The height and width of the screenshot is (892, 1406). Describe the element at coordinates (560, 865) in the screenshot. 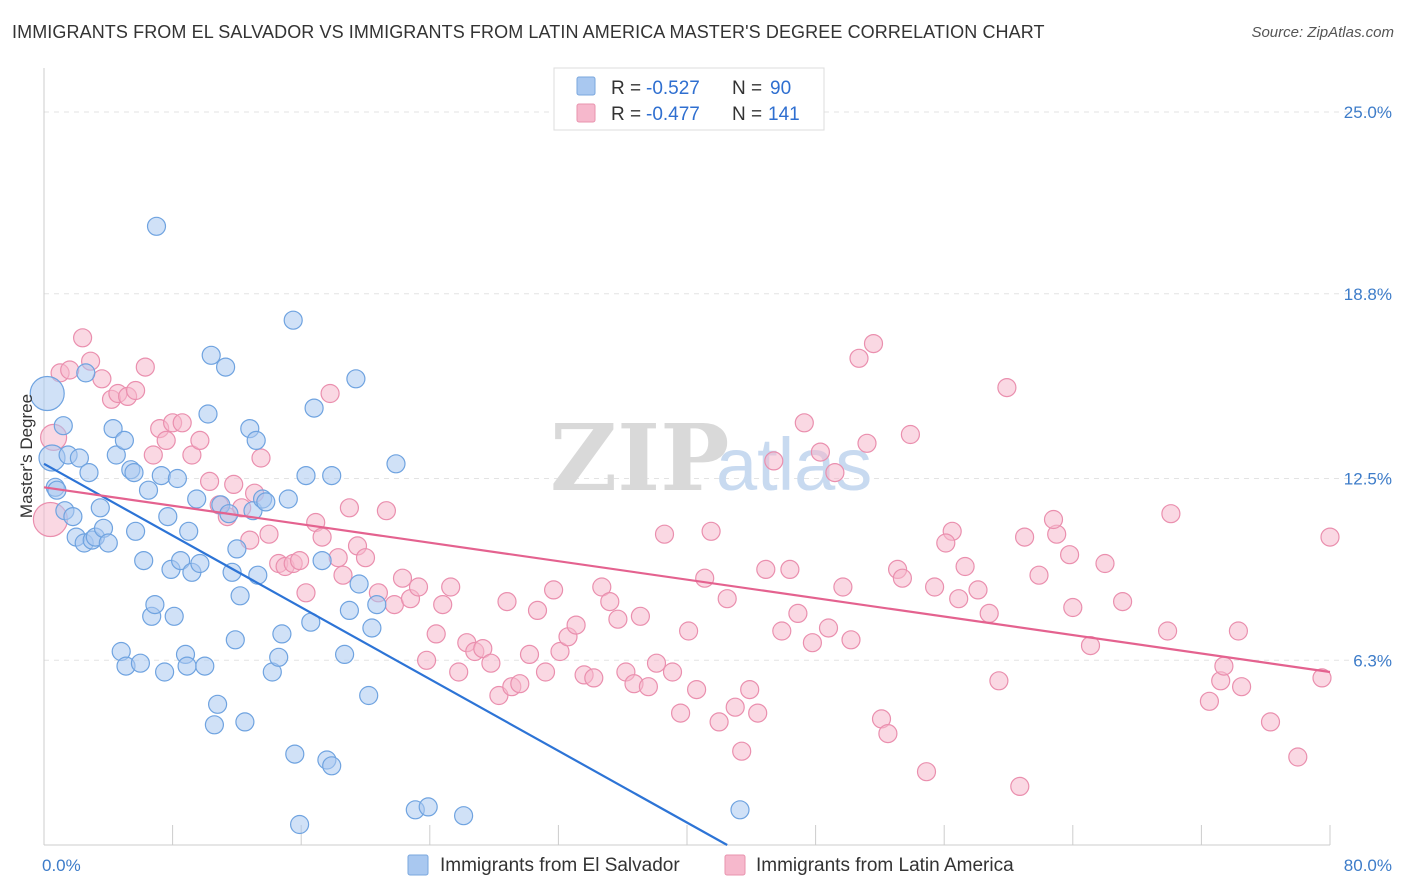

I see `bottom-legend-label-el-salvador: Immigrants from El Salvador` at that location.